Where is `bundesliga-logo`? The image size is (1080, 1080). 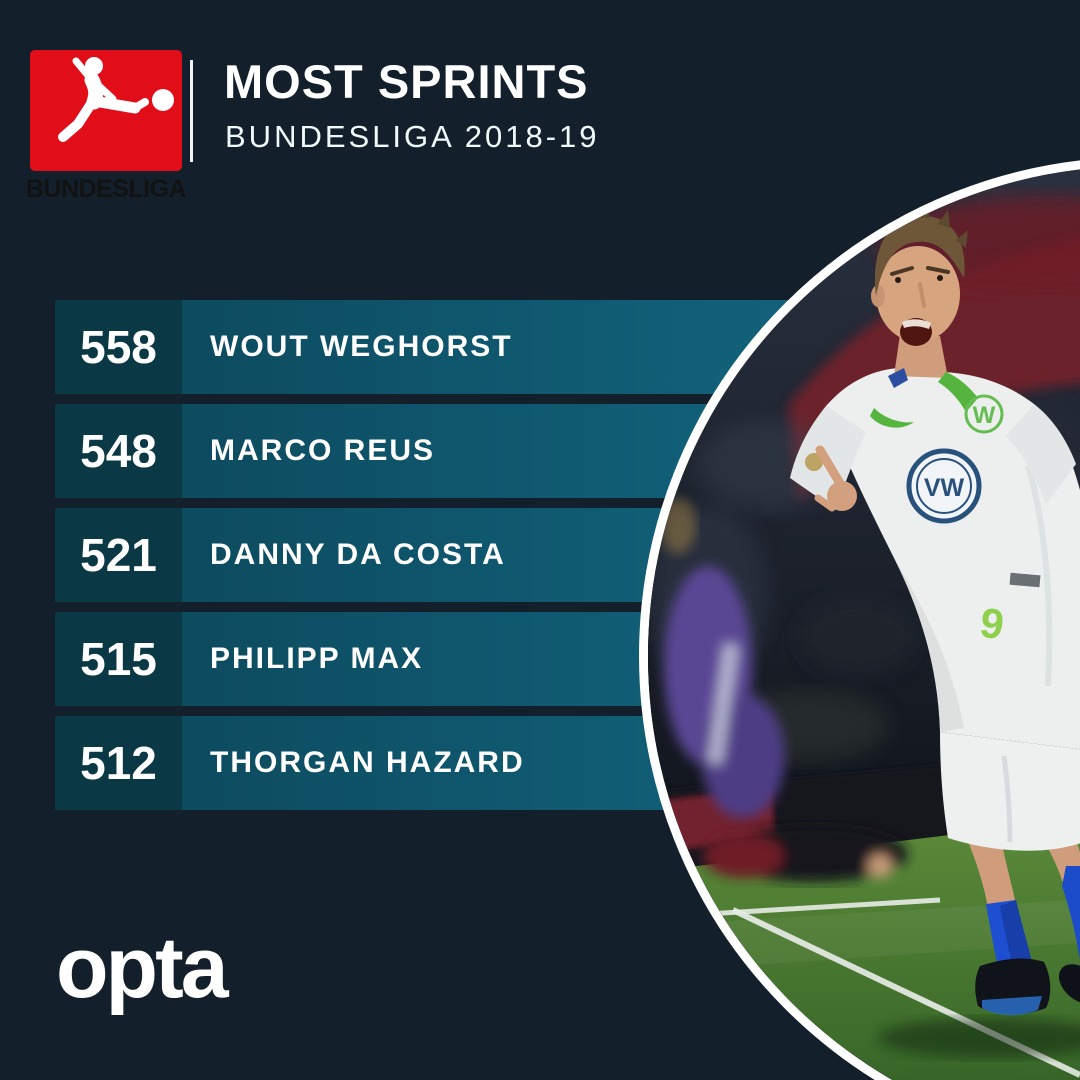
bundesliga-logo is located at coordinates (106, 110).